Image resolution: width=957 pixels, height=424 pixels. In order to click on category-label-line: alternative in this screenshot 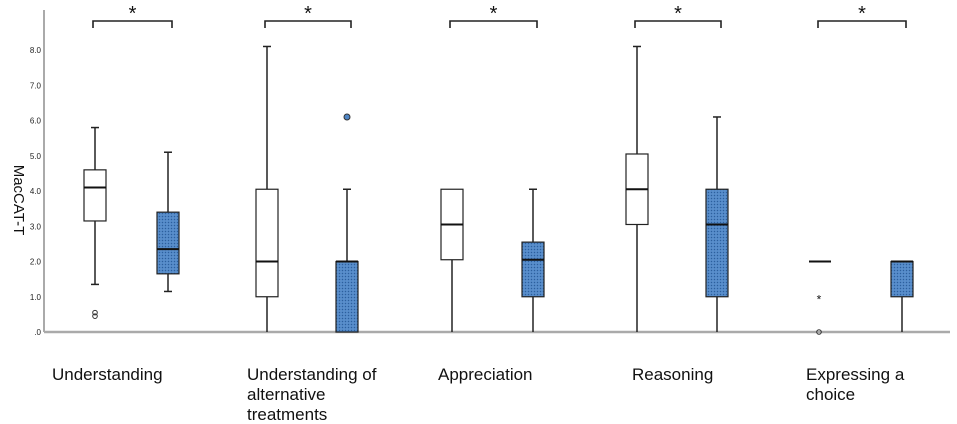, I will do `click(286, 394)`.